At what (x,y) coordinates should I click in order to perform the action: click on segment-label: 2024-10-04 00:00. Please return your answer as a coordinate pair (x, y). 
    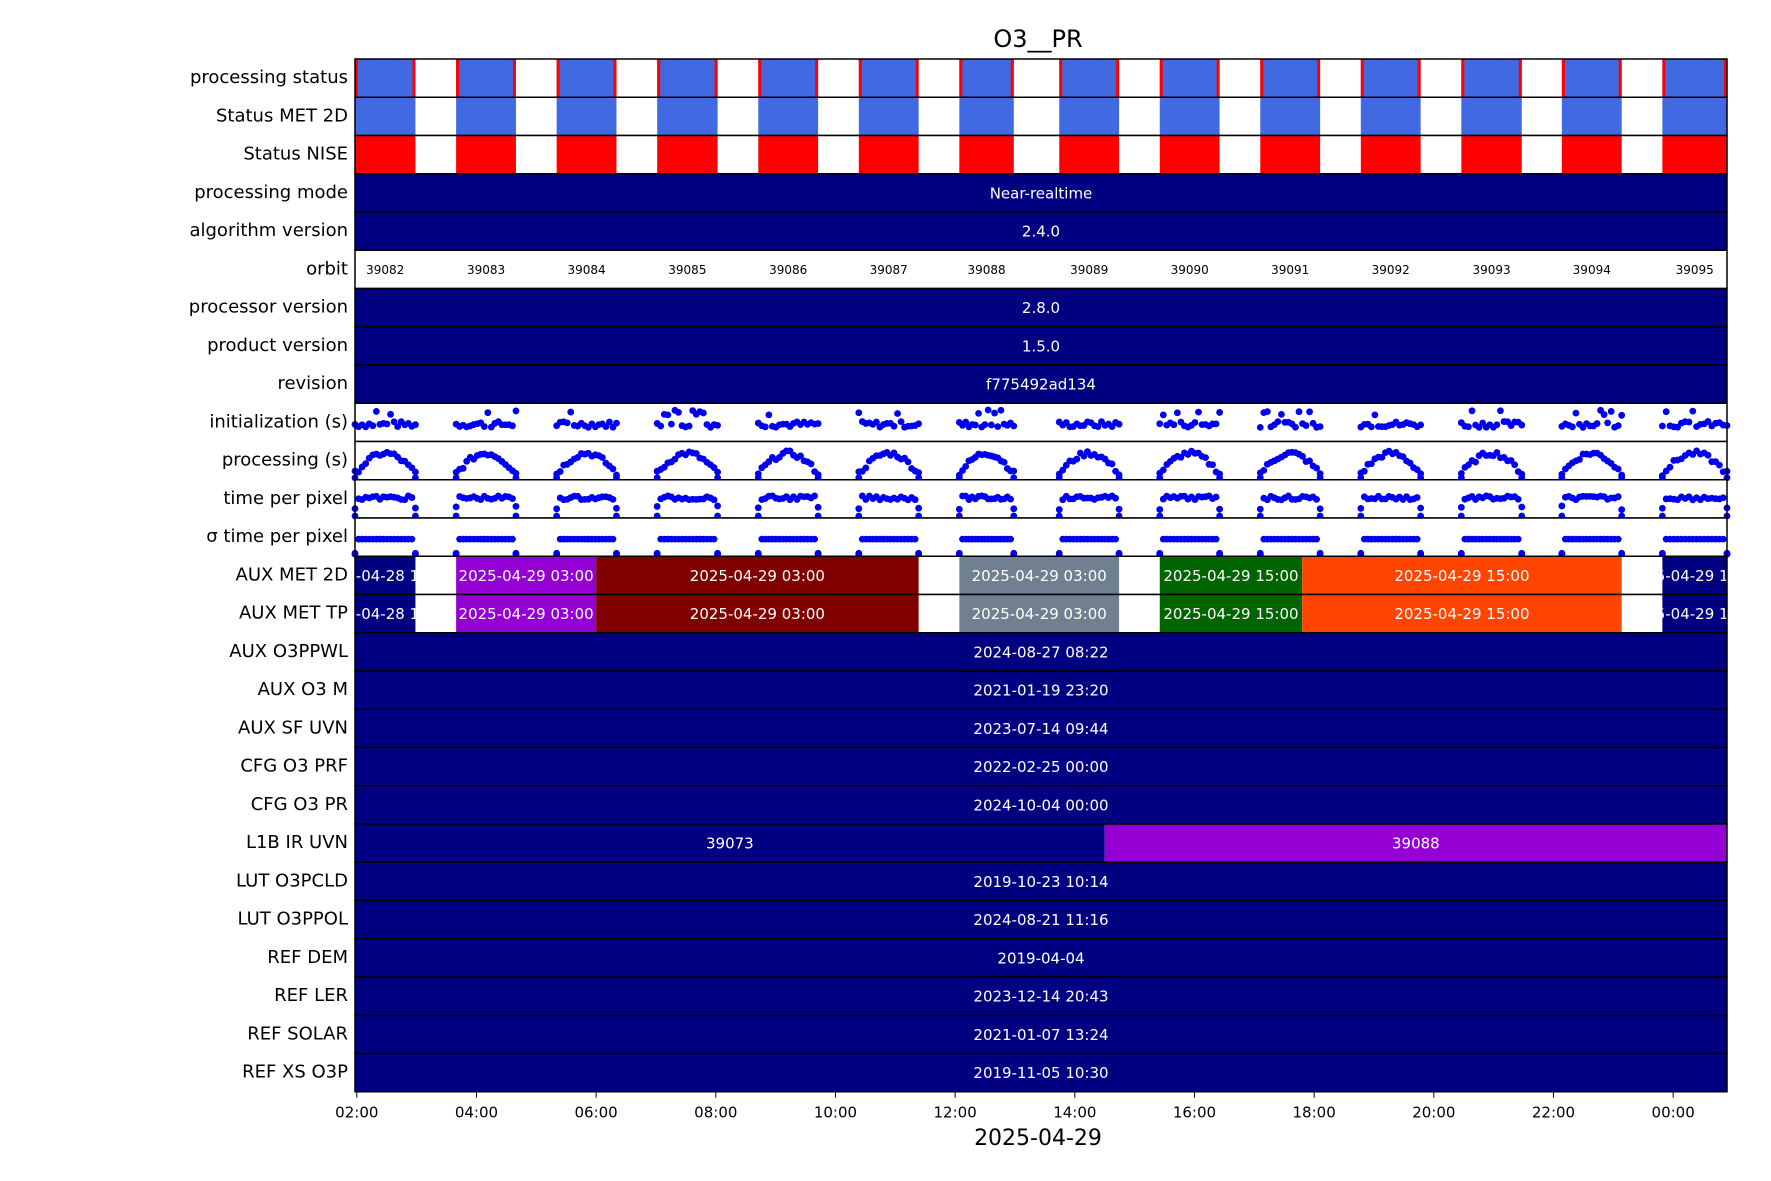
    Looking at the image, I should click on (1040, 805).